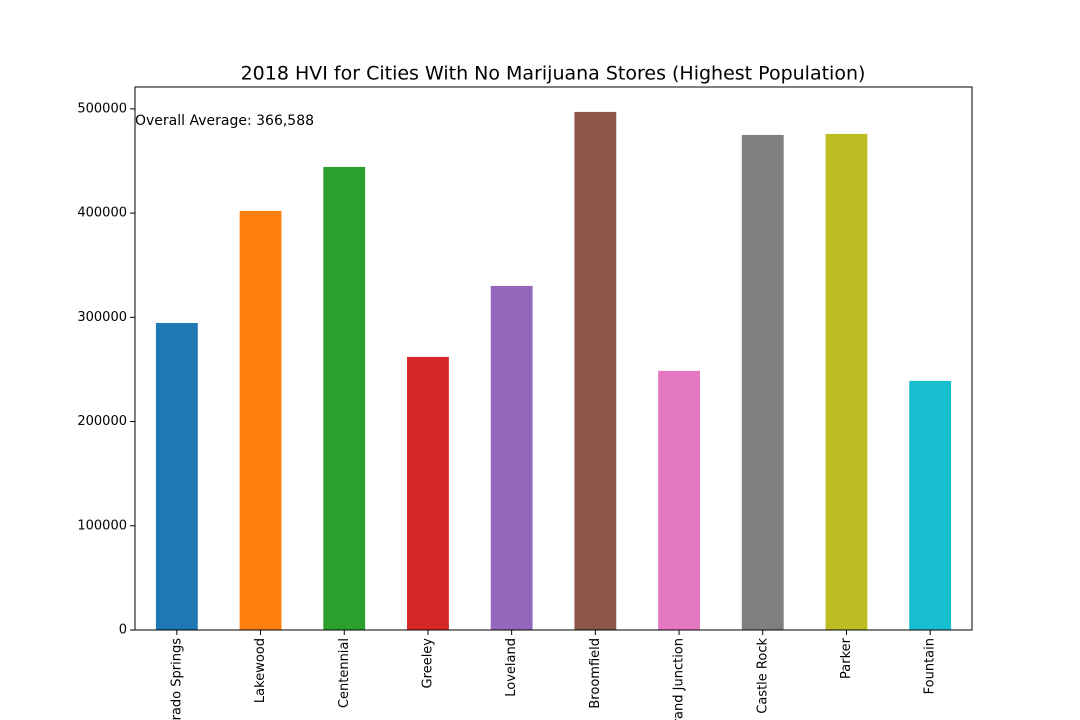 Image resolution: width=1080 pixels, height=720 pixels. What do you see at coordinates (427, 663) in the screenshot?
I see `x-tick-label: Greeley` at bounding box center [427, 663].